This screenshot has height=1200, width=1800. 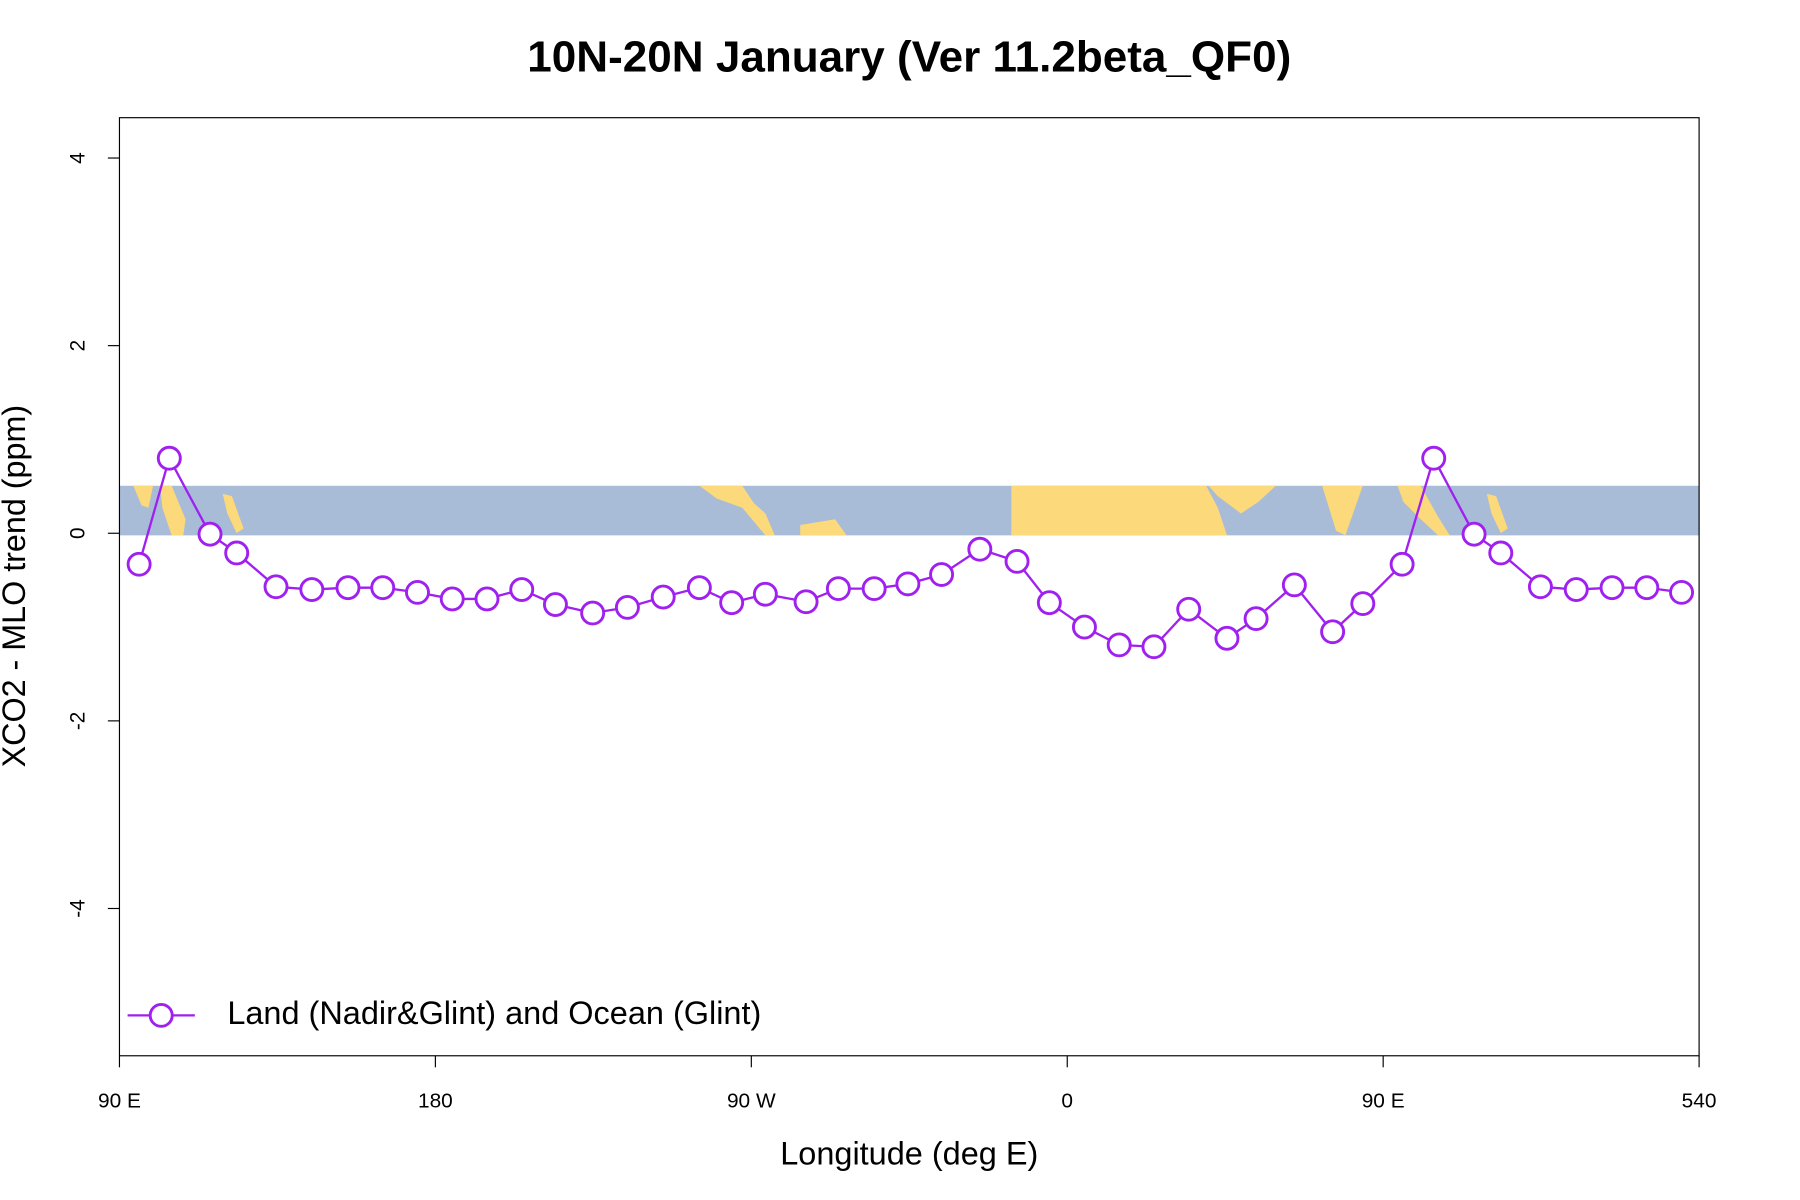 What do you see at coordinates (161, 1015) in the screenshot?
I see `legend-marker` at bounding box center [161, 1015].